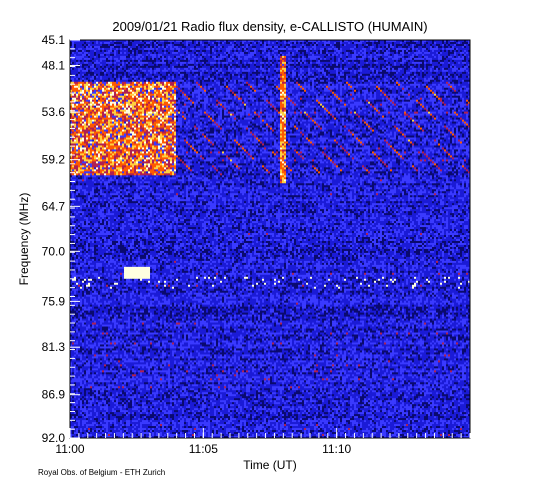  What do you see at coordinates (54, 395) in the screenshot?
I see `y-tick-label: 86.9` at bounding box center [54, 395].